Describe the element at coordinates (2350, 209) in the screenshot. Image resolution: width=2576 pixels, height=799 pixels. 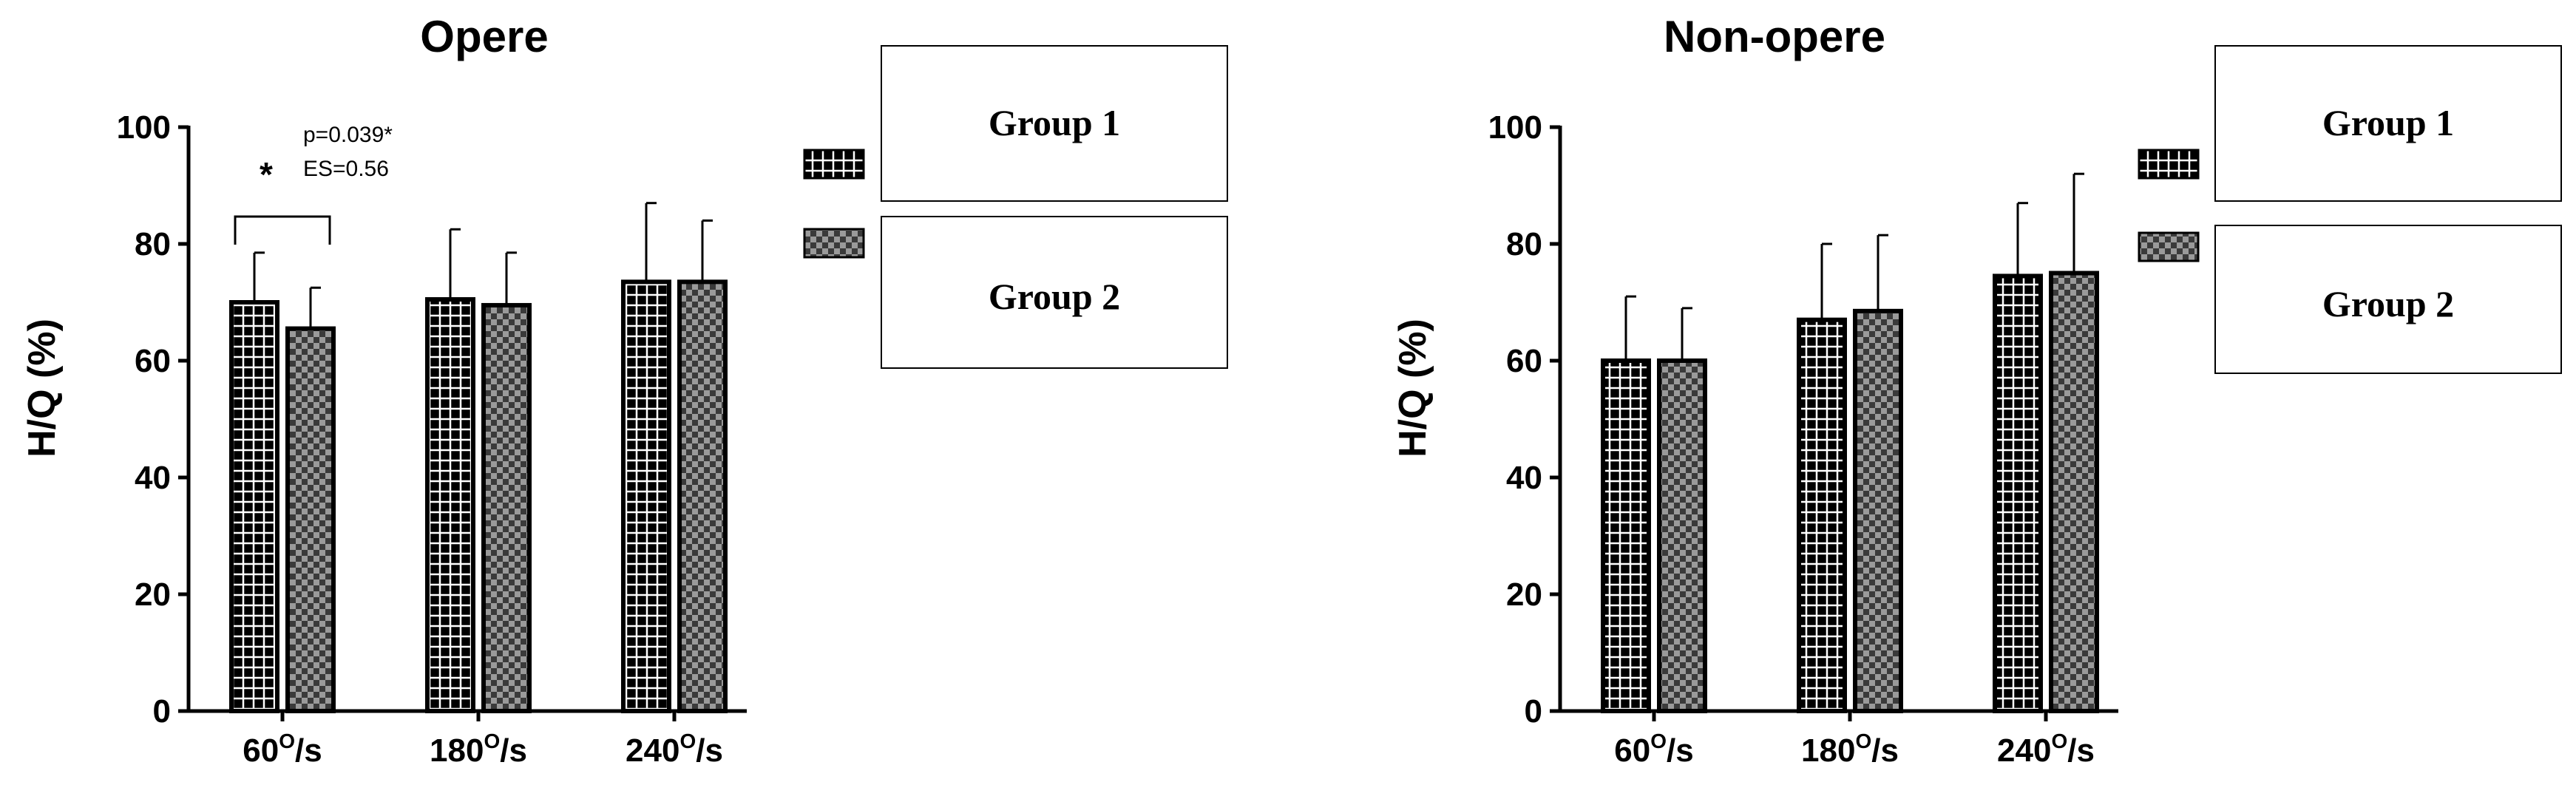
I see `legend-right: Group 1 Group 2` at that location.